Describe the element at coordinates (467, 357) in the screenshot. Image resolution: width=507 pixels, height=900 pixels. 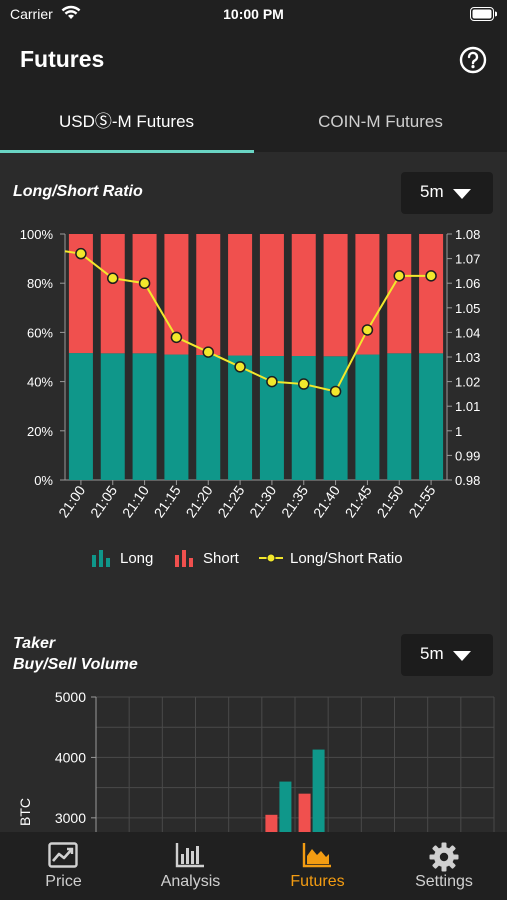
I see `y-right-tick-label: 1.03` at that location.